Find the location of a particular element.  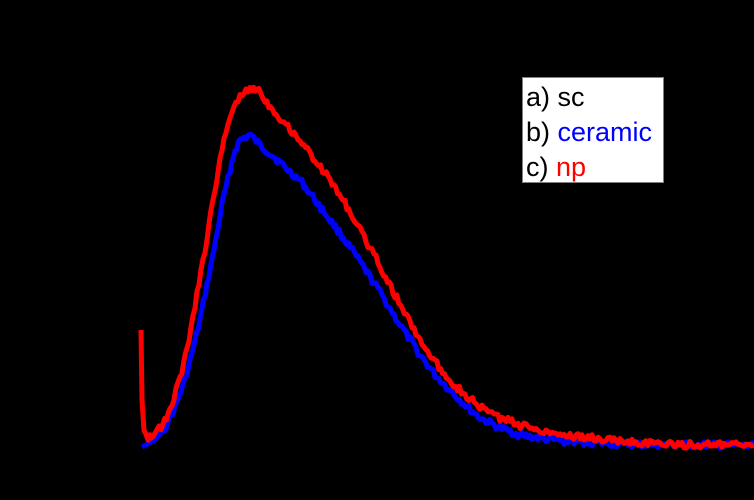

chart-legend: a) sc b) ceramic c) np is located at coordinates (593, 130).